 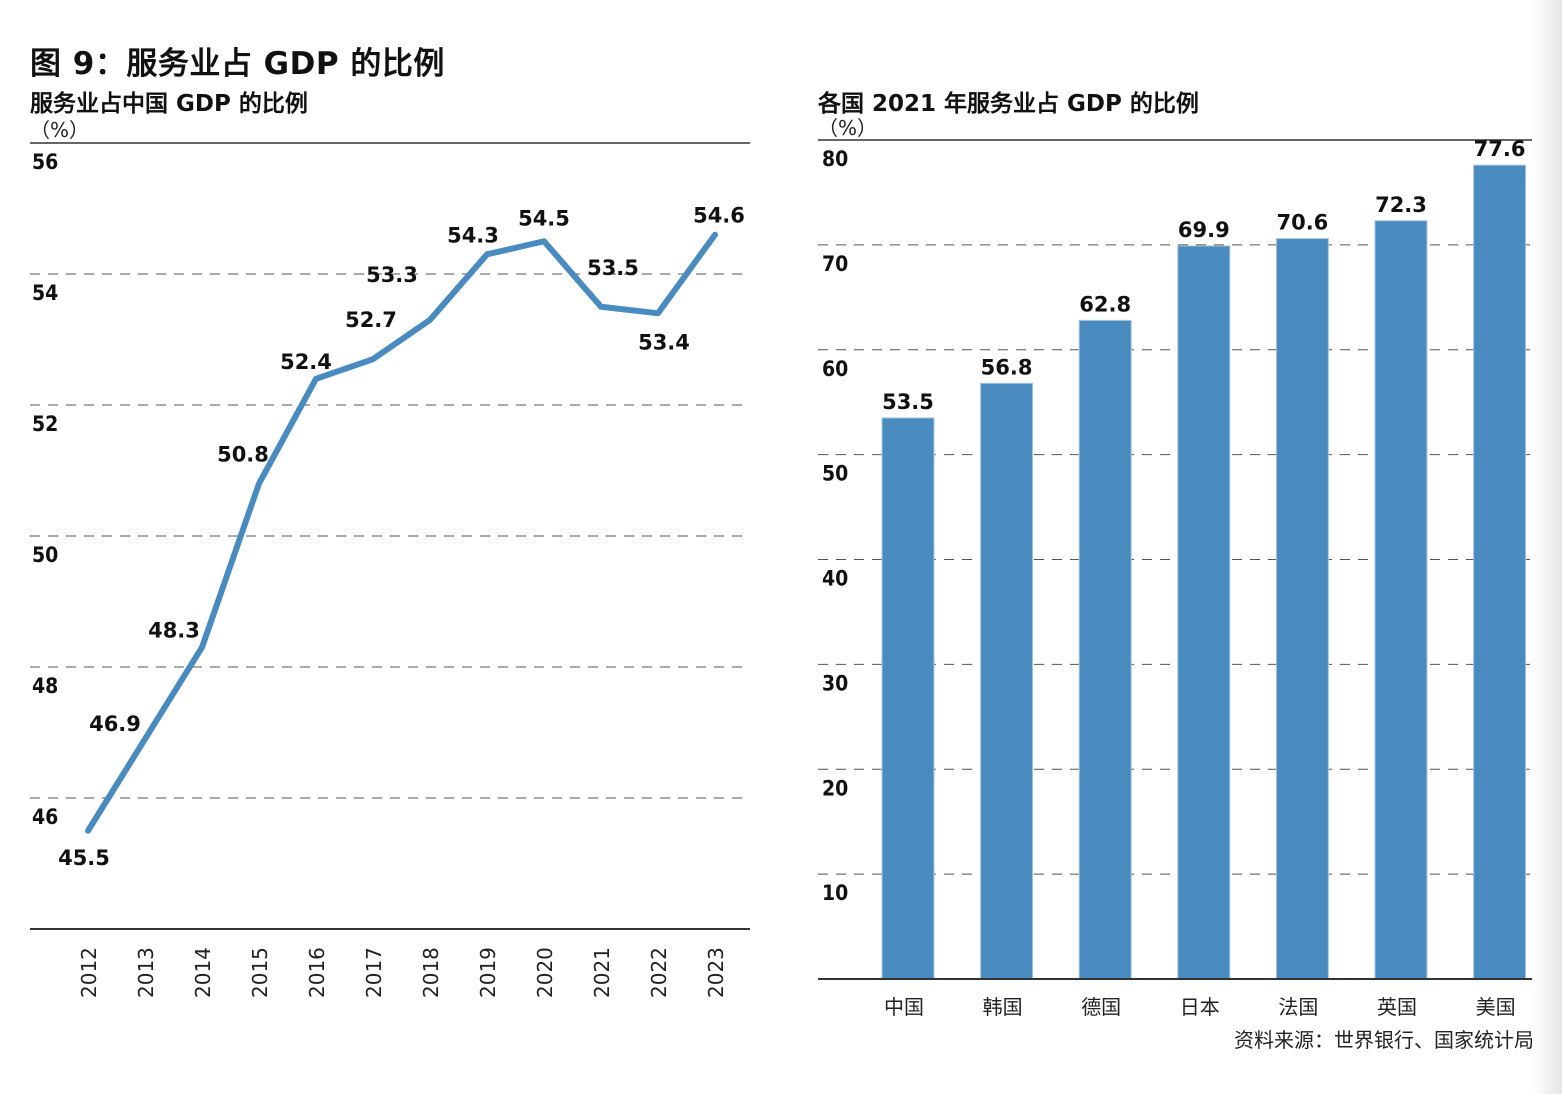 What do you see at coordinates (374, 972) in the screenshot?
I see `x-tick-label: 2017` at bounding box center [374, 972].